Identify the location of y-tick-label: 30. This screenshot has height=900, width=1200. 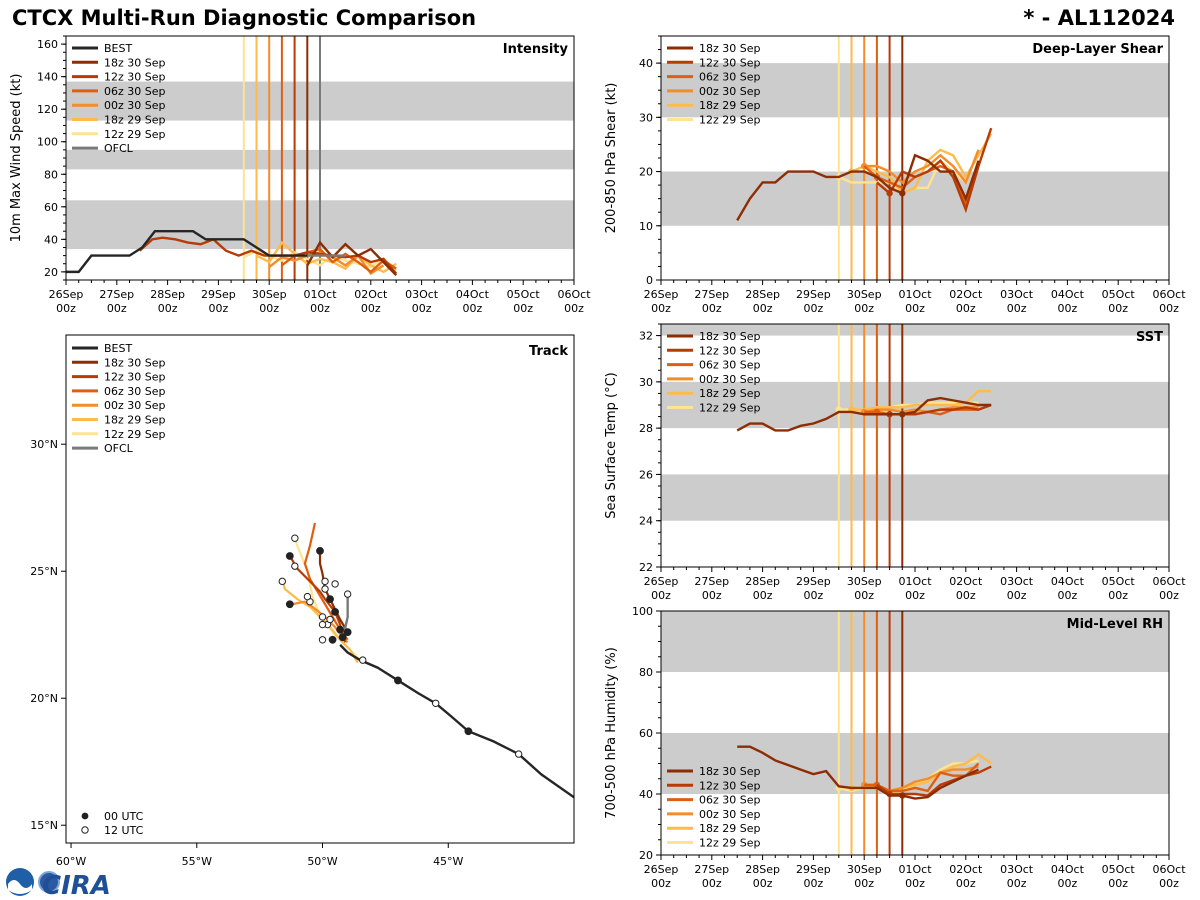
(646, 382).